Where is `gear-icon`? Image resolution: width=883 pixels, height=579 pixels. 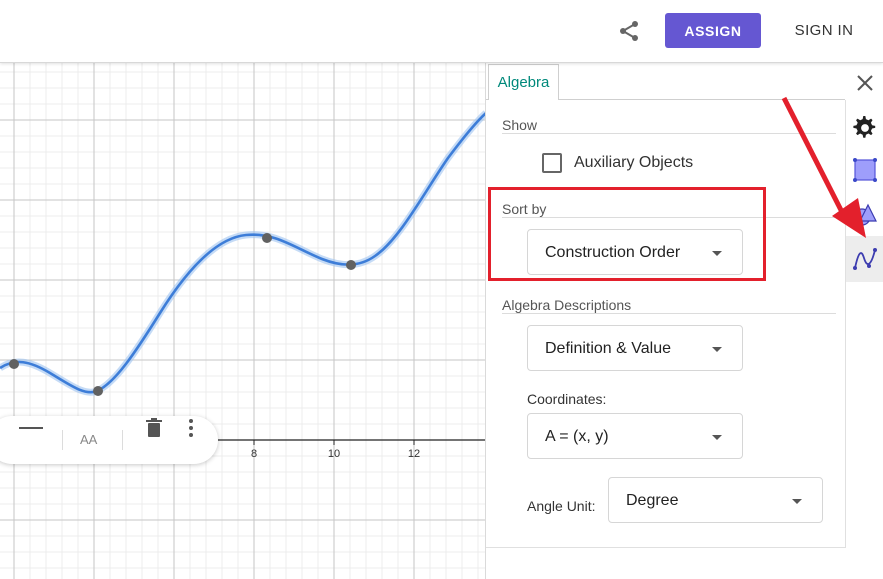 gear-icon is located at coordinates (865, 128).